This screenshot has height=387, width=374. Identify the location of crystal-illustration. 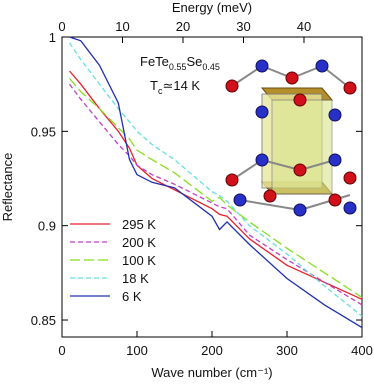
(291, 138).